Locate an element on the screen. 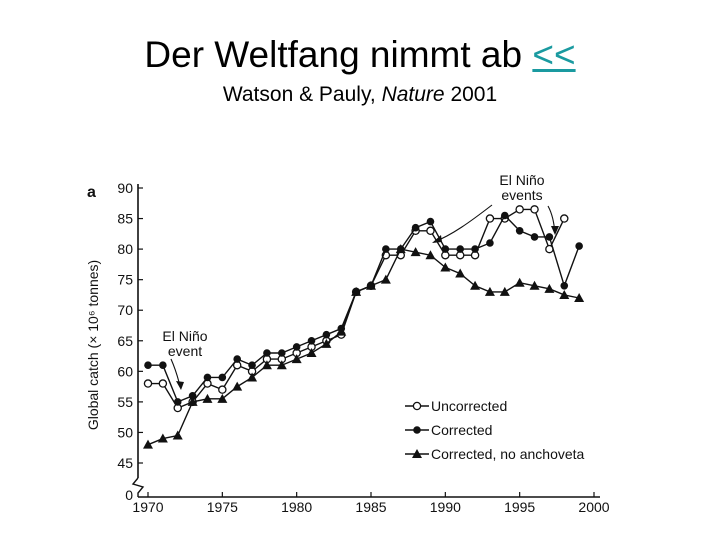 This screenshot has width=720, height=540. y-tick-label: 90 is located at coordinates (125, 188).